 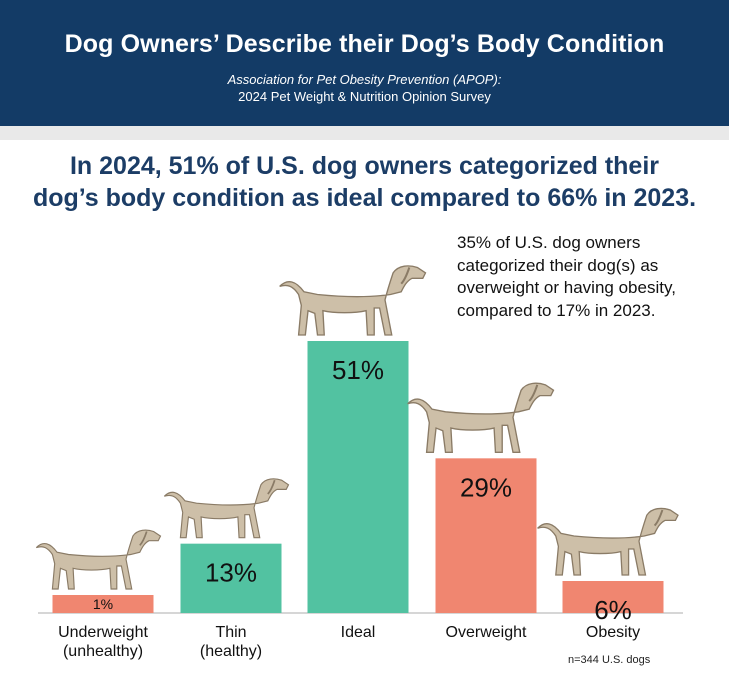 I want to click on value-label-3: 29%, so click(x=486, y=487).